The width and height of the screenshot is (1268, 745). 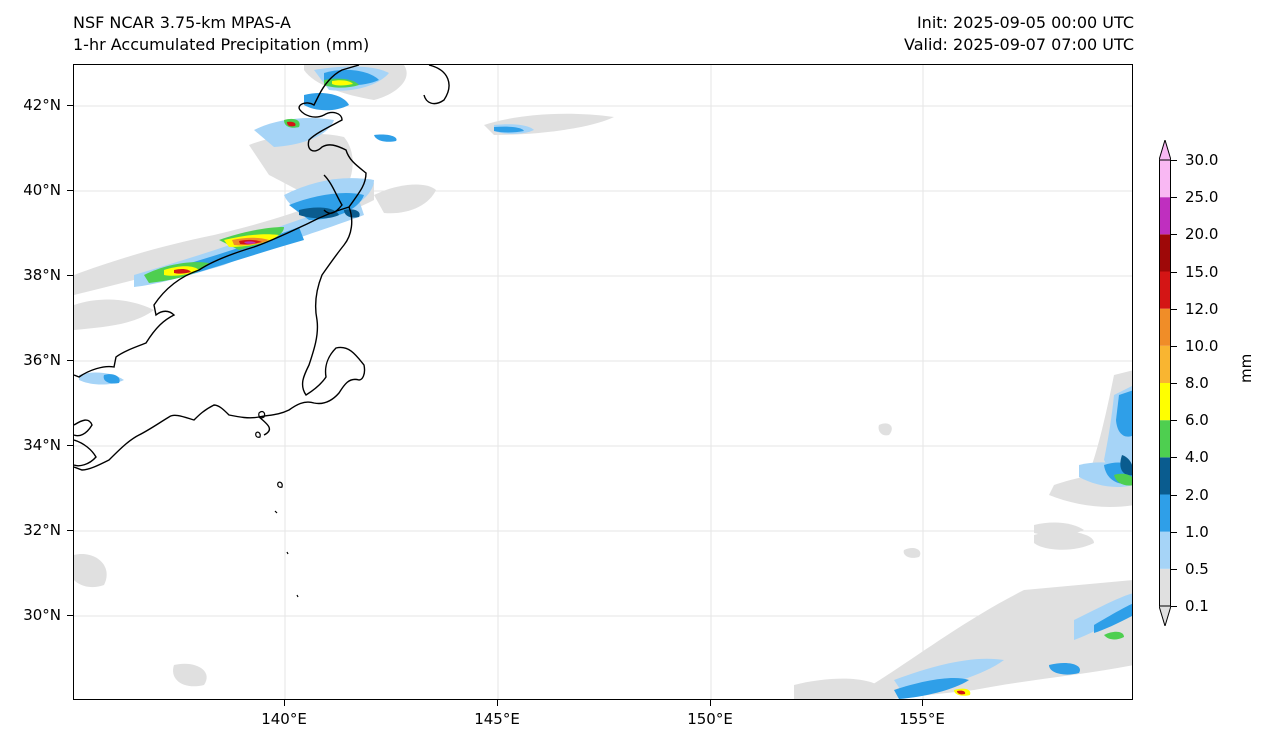 What do you see at coordinates (42, 445) in the screenshot?
I see `lat-label: 34°N` at bounding box center [42, 445].